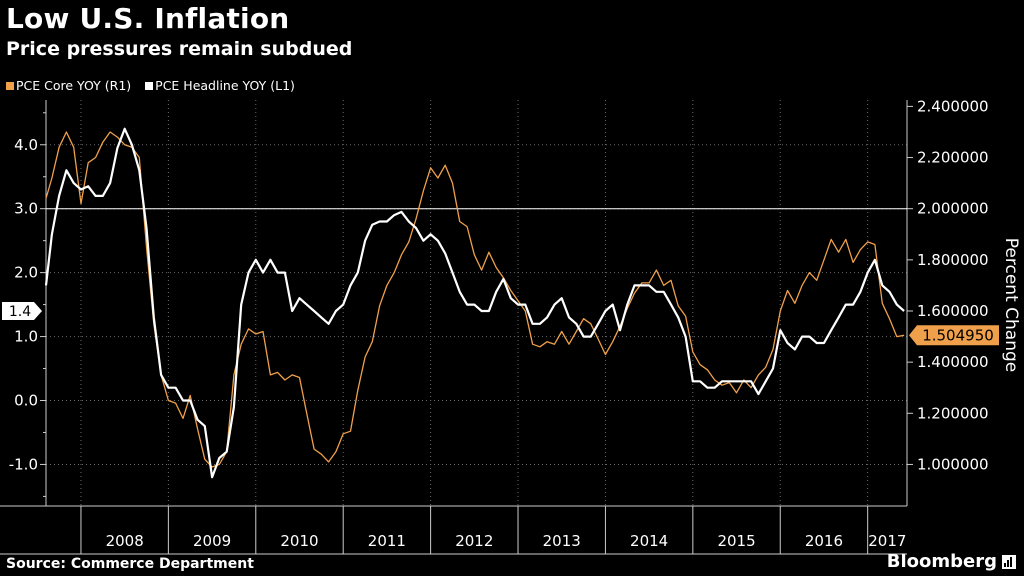  I want to click on x-tick-label: 2014, so click(649, 541).